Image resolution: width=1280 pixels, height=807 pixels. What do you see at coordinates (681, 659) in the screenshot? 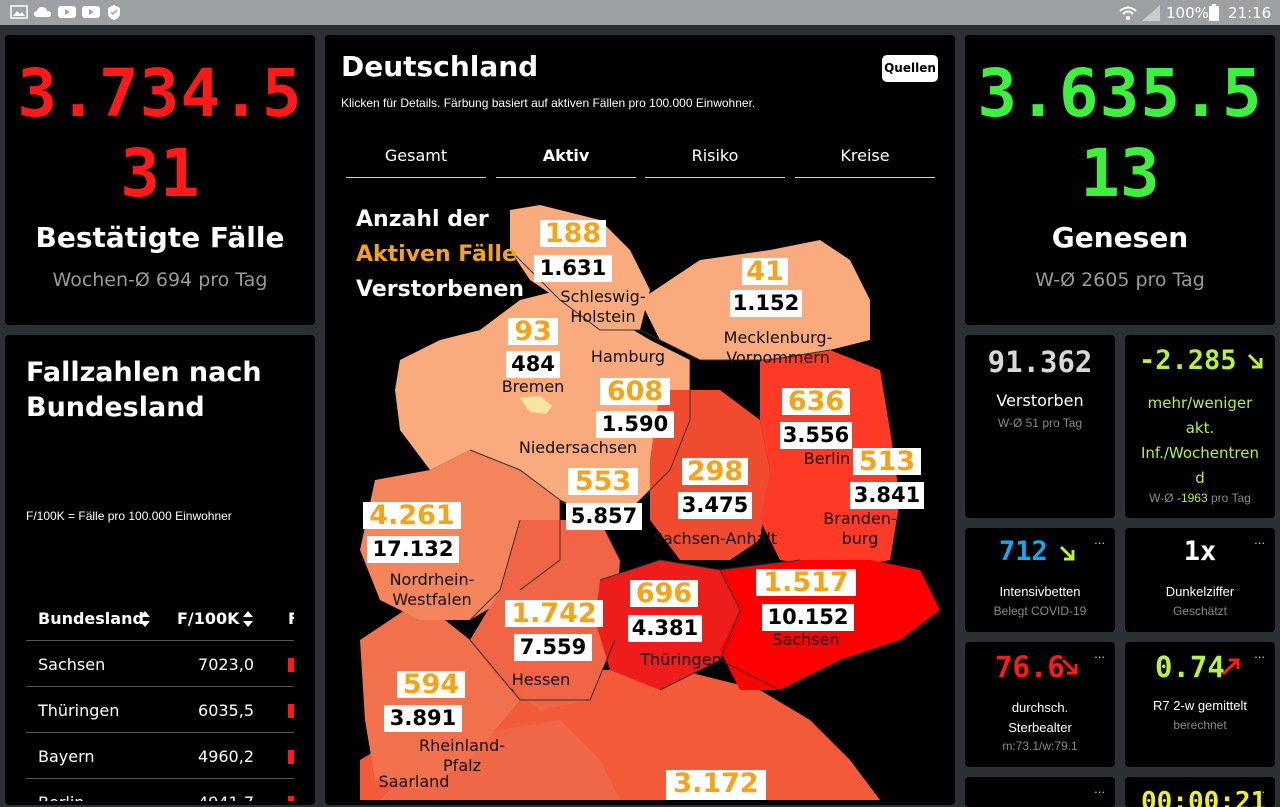
I see `state-label: Thüringen` at bounding box center [681, 659].